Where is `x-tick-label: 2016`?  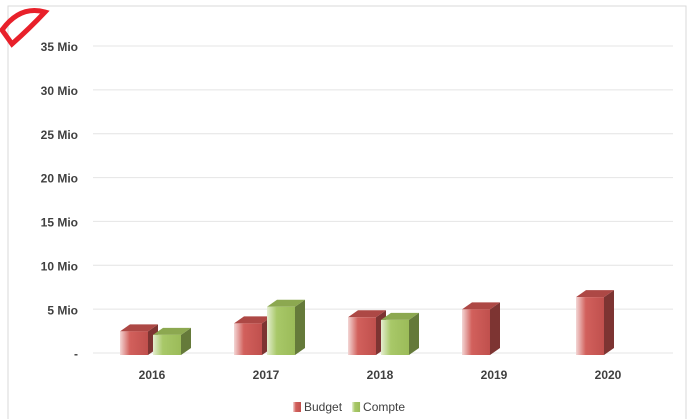 x-tick-label: 2016 is located at coordinates (152, 375).